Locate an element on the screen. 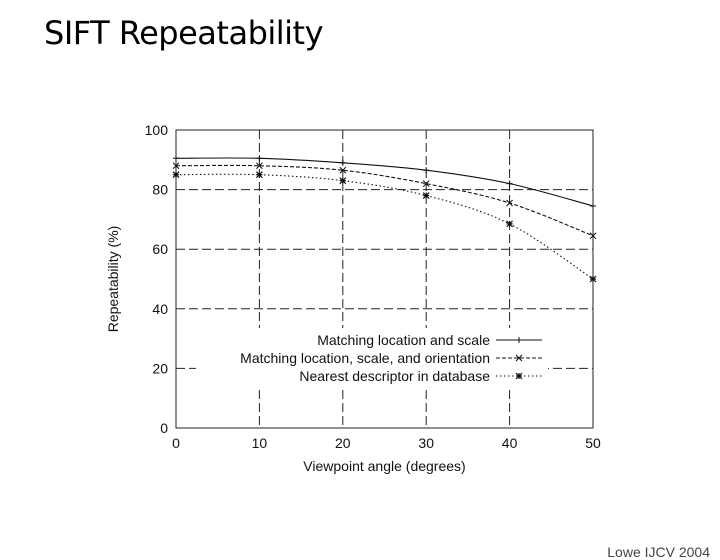 The image size is (720, 560). series-lines is located at coordinates (384, 219).